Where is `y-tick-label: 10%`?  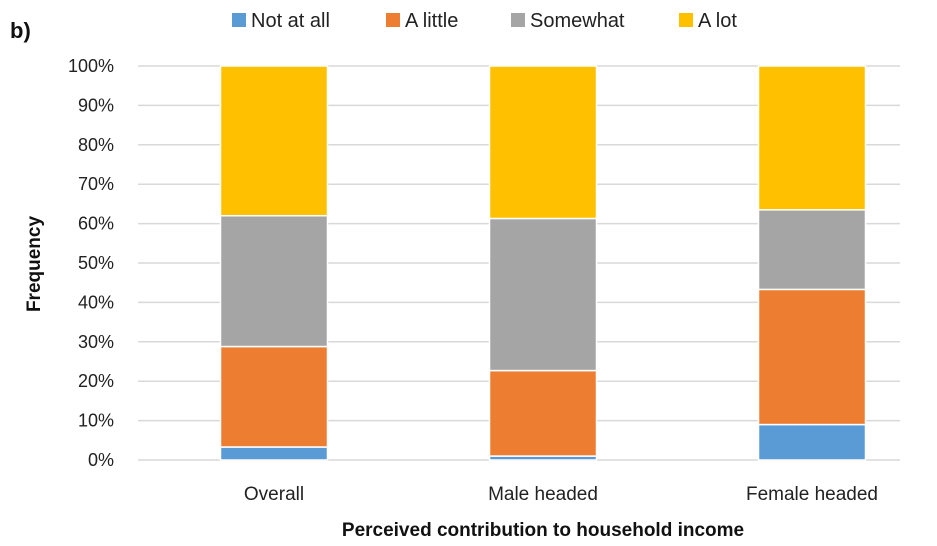
y-tick-label: 10% is located at coordinates (96, 421).